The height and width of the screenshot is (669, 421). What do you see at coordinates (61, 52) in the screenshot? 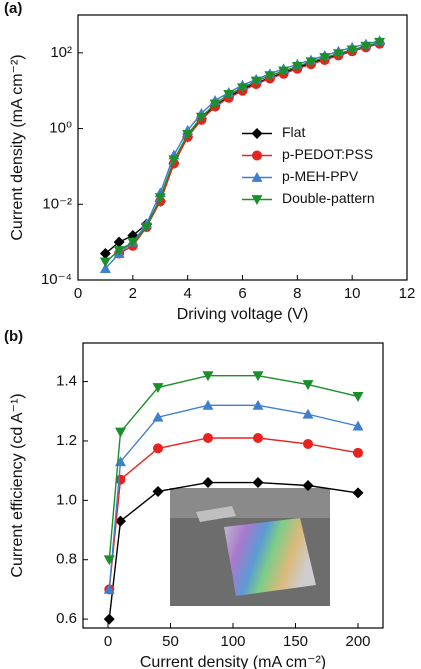
I see `y-tick-label: 10²` at bounding box center [61, 52].